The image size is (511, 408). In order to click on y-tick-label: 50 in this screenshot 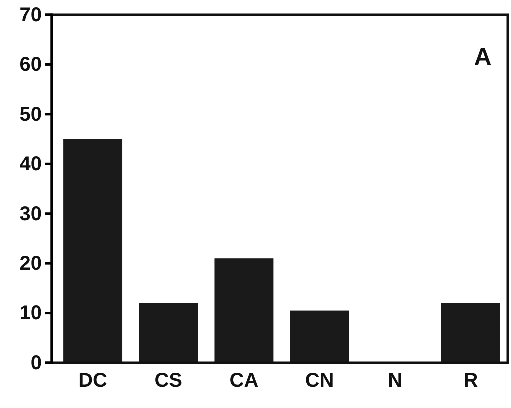, I will do `click(31, 115)`.